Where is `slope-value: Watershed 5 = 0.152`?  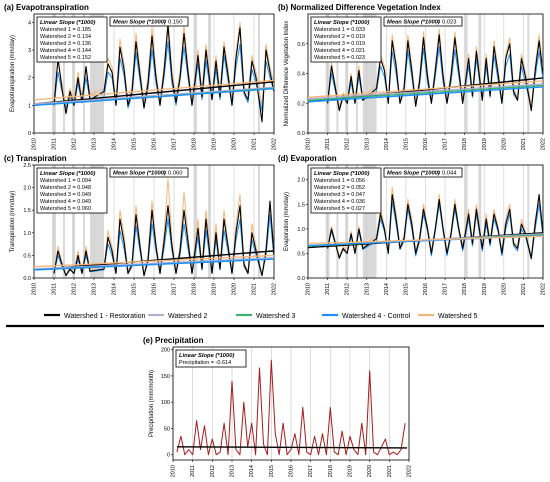
slope-value: Watershed 5 = 0.152 is located at coordinates (65, 58).